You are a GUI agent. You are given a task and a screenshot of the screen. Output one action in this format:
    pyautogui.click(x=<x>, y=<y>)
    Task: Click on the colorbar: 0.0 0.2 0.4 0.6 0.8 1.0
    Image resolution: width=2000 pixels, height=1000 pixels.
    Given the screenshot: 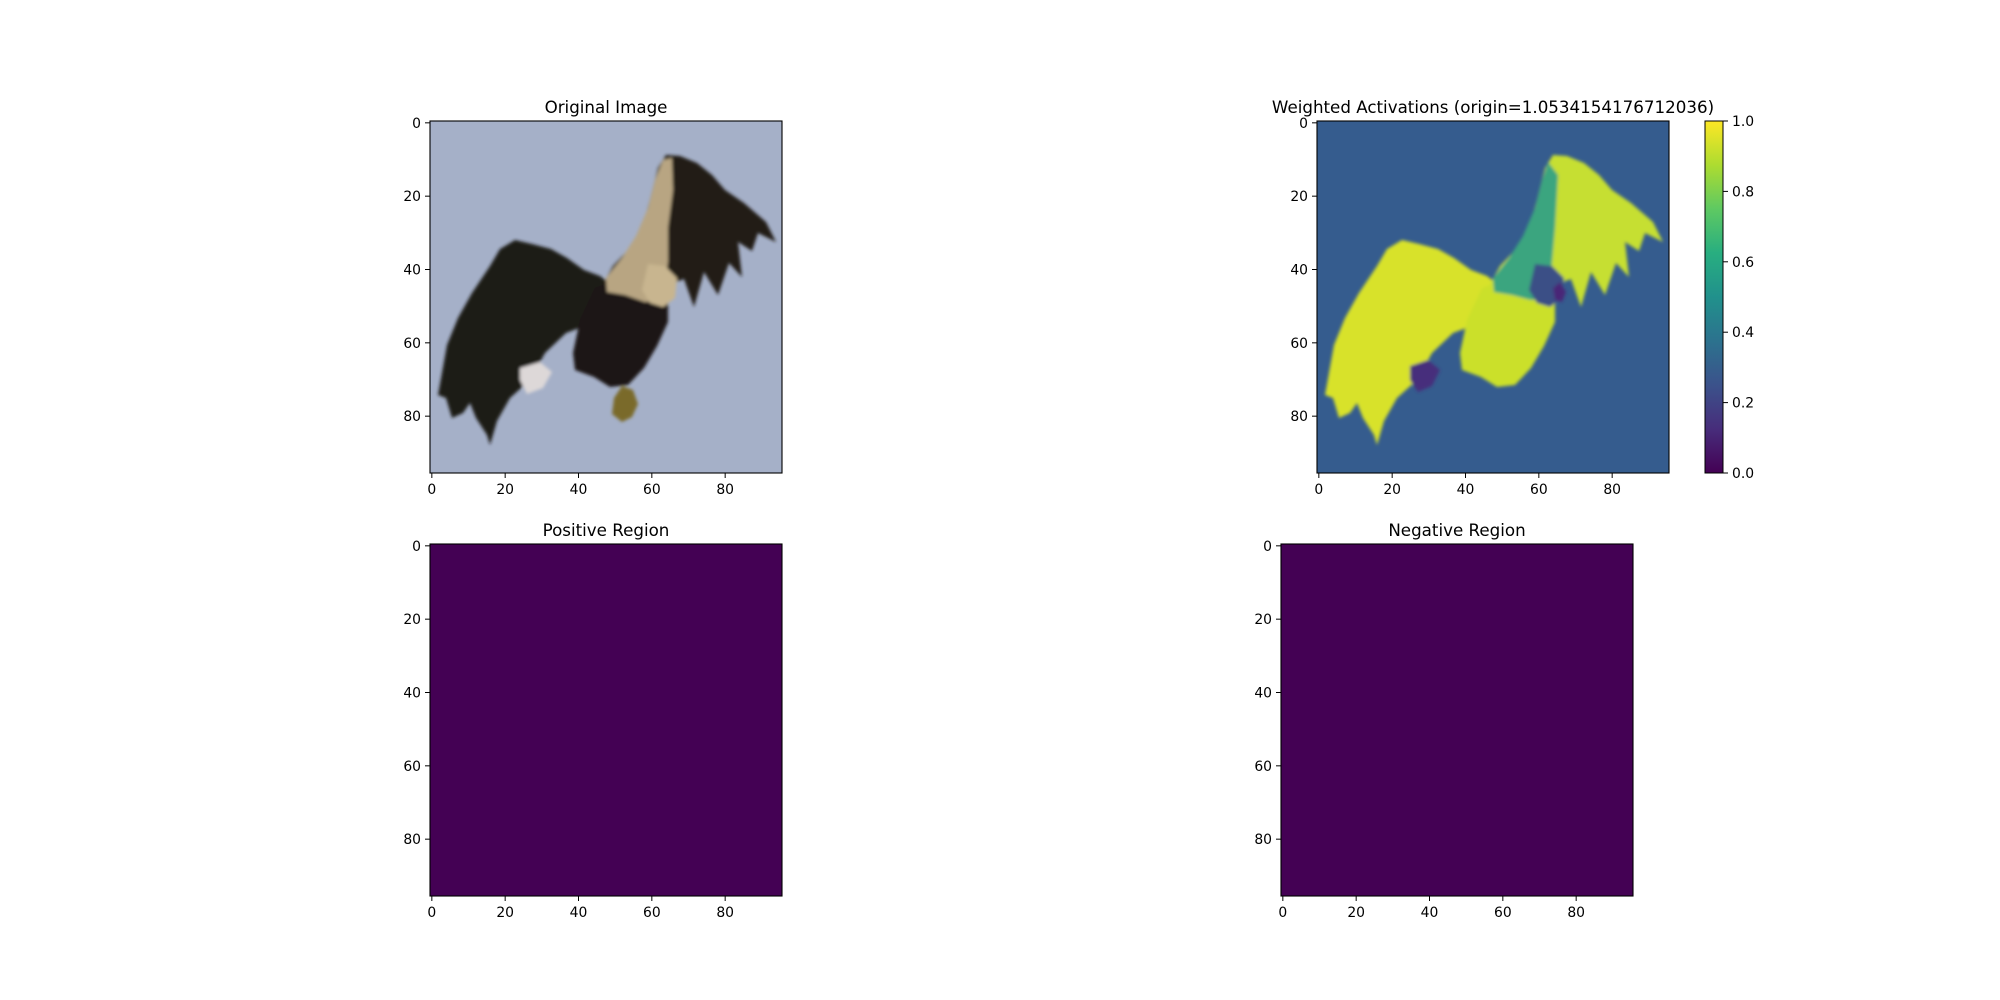 What is the action you would take?
    pyautogui.click(x=1729, y=298)
    